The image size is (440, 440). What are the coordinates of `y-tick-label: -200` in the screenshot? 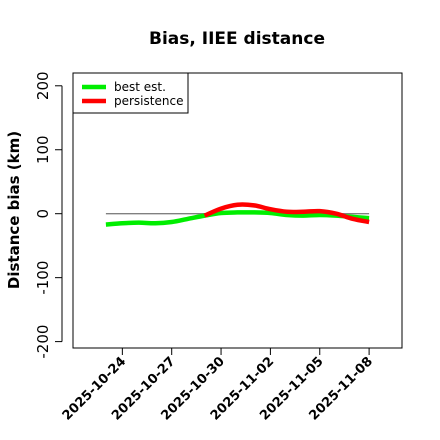 It's located at (43, 342).